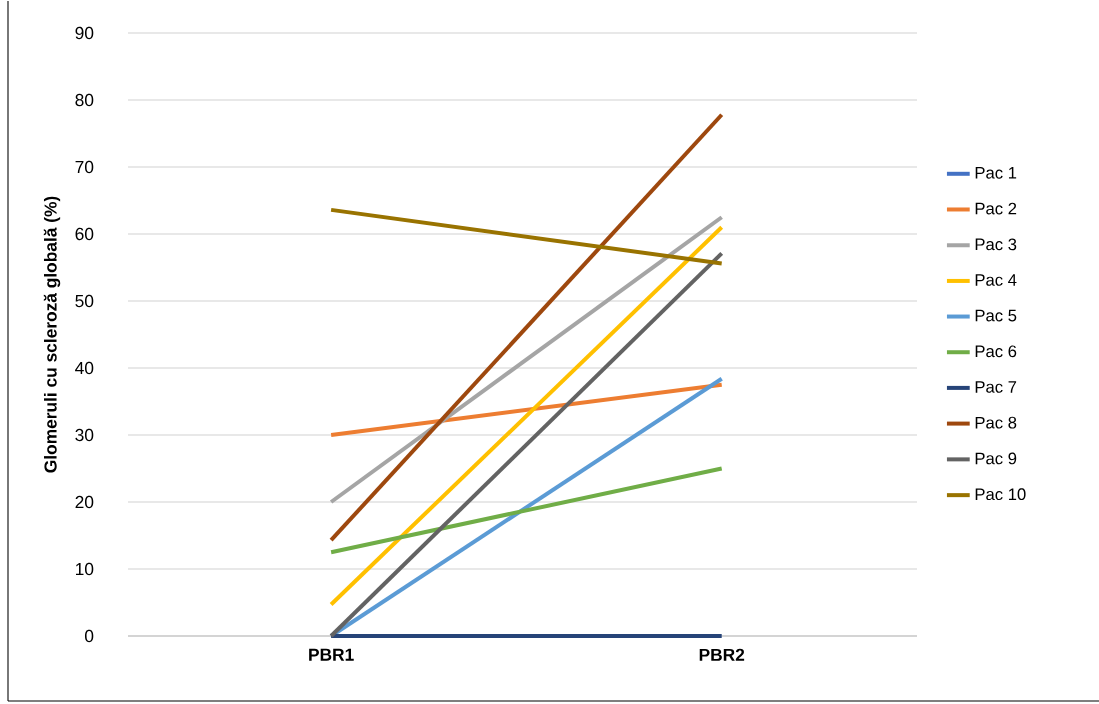 The image size is (1099, 704). Describe the element at coordinates (84, 33) in the screenshot. I see `y-tick-label: 90` at that location.